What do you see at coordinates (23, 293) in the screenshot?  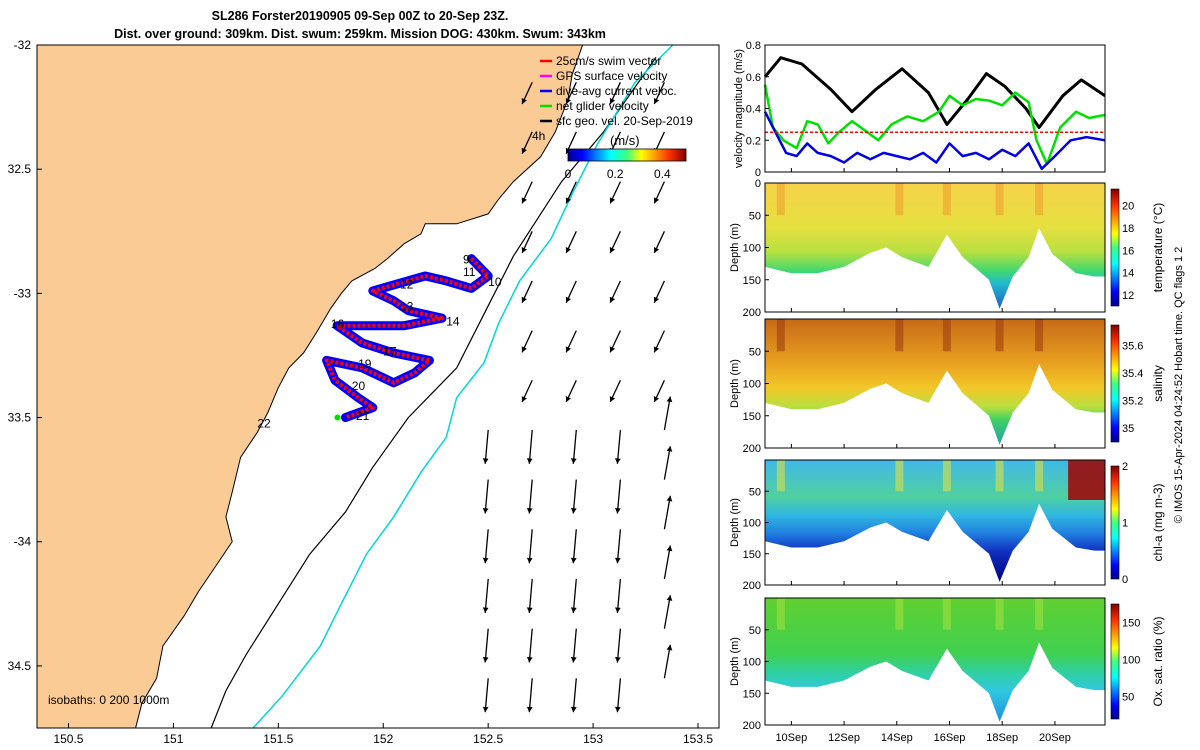 I see `map-y-tick-label: -33` at bounding box center [23, 293].